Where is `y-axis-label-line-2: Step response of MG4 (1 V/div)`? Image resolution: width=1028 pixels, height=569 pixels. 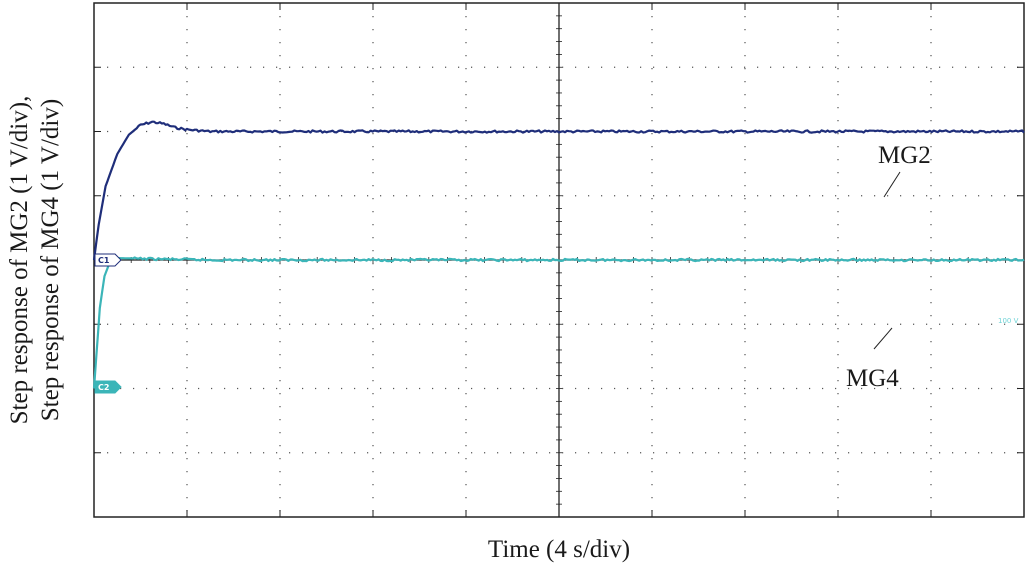
y-axis-label-line-2: Step response of MG4 (1 V/div) is located at coordinates (50, 260).